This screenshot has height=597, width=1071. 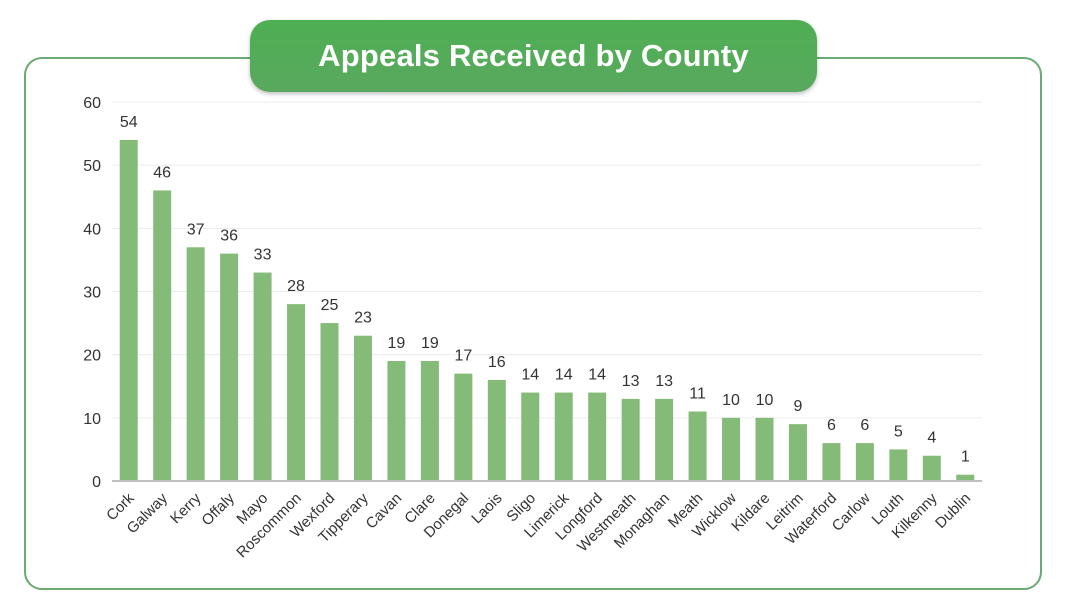 What do you see at coordinates (731, 449) in the screenshot?
I see `bar-wicklow` at bounding box center [731, 449].